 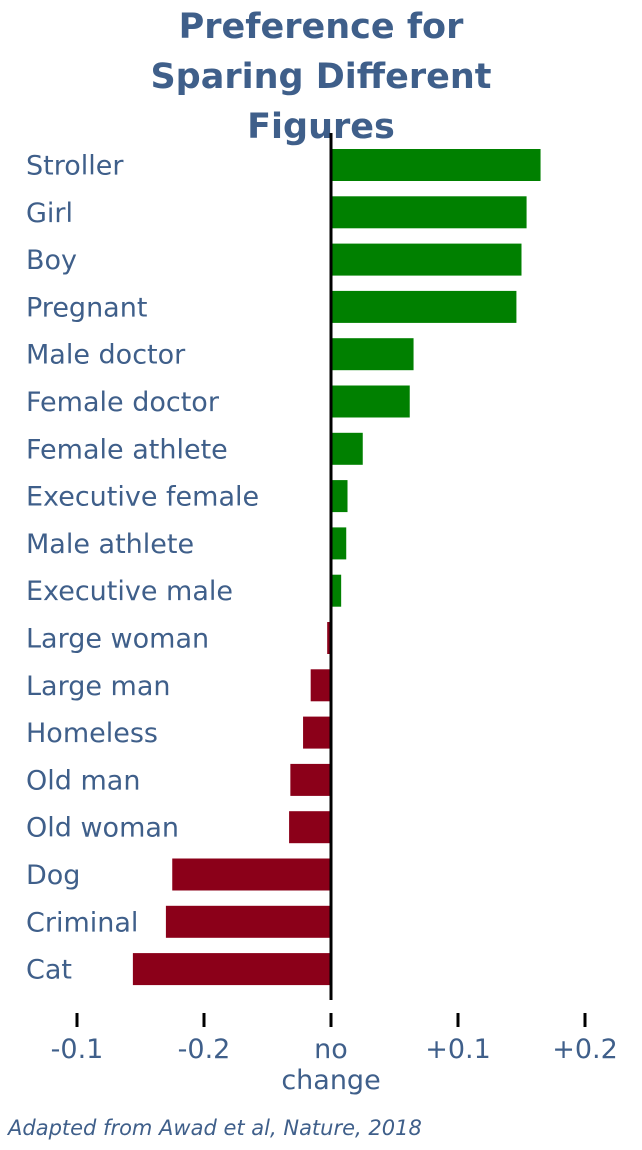 I want to click on x-tick-label: +0.1, so click(x=458, y=1049).